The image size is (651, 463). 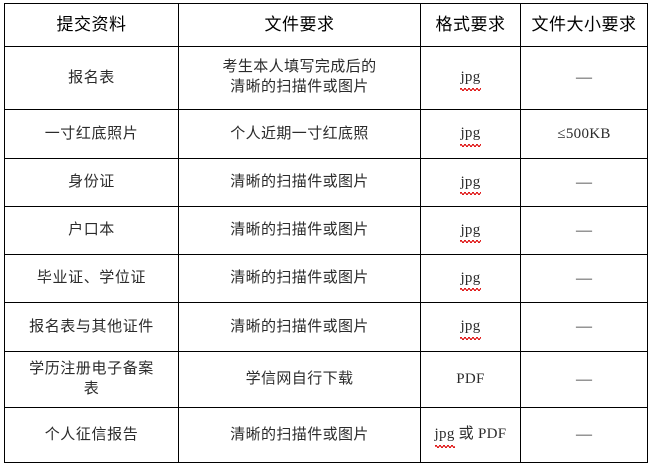 I want to click on cell-size-requirement: ≤500KB, so click(x=584, y=134).